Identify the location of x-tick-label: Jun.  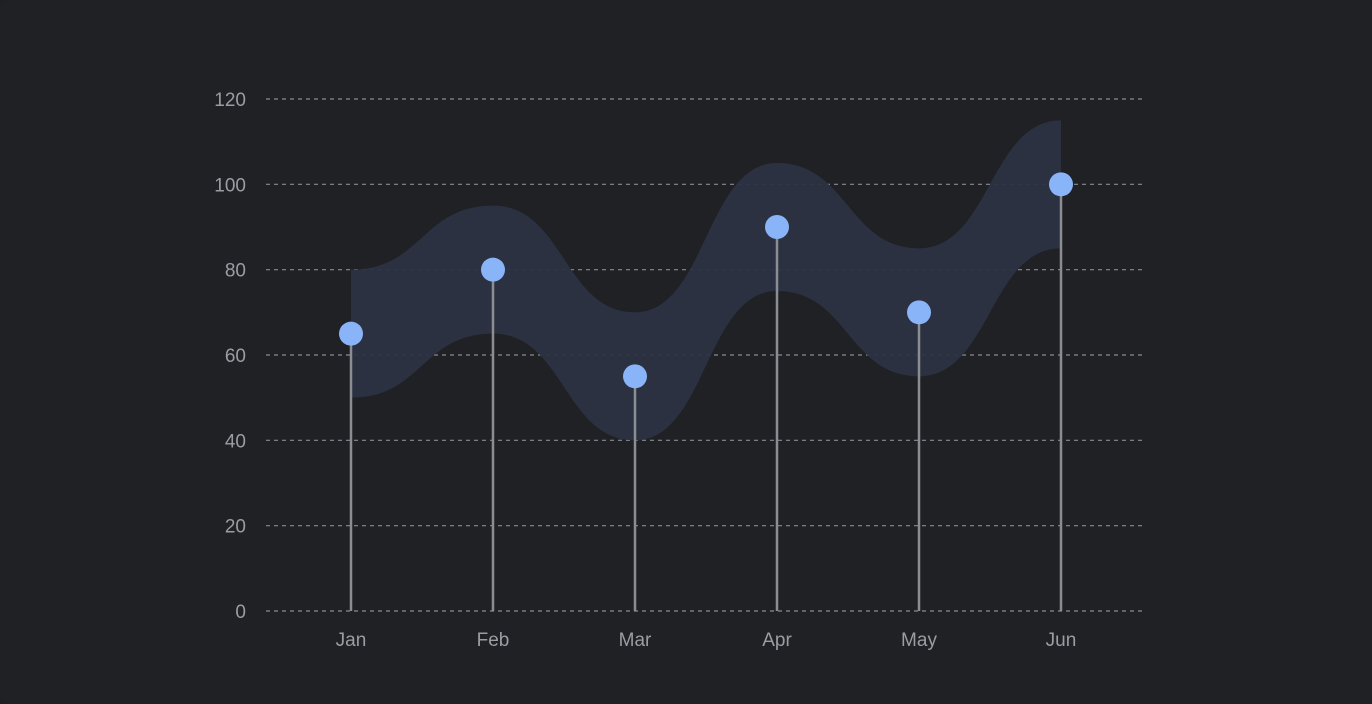
(1061, 640).